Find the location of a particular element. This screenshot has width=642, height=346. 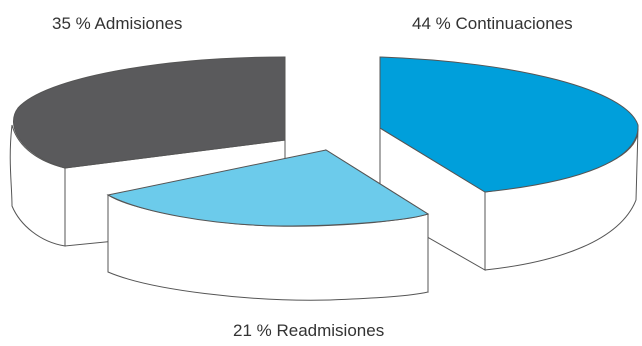

label-admisiones: 35 % Admisiones is located at coordinates (117, 23).